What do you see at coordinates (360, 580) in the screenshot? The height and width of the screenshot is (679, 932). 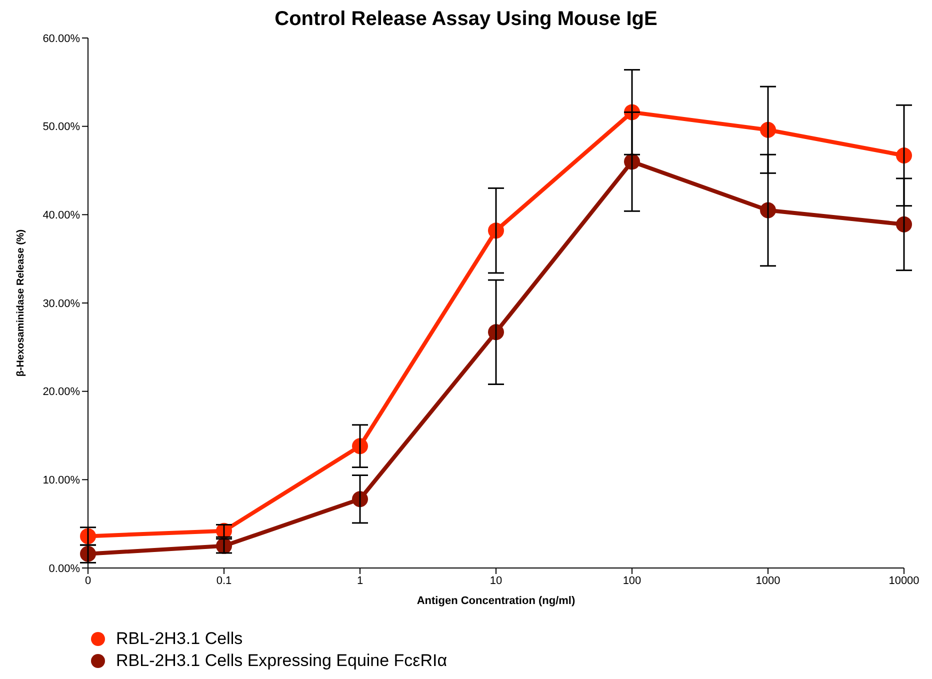 I see `x-tick-label: 1` at bounding box center [360, 580].